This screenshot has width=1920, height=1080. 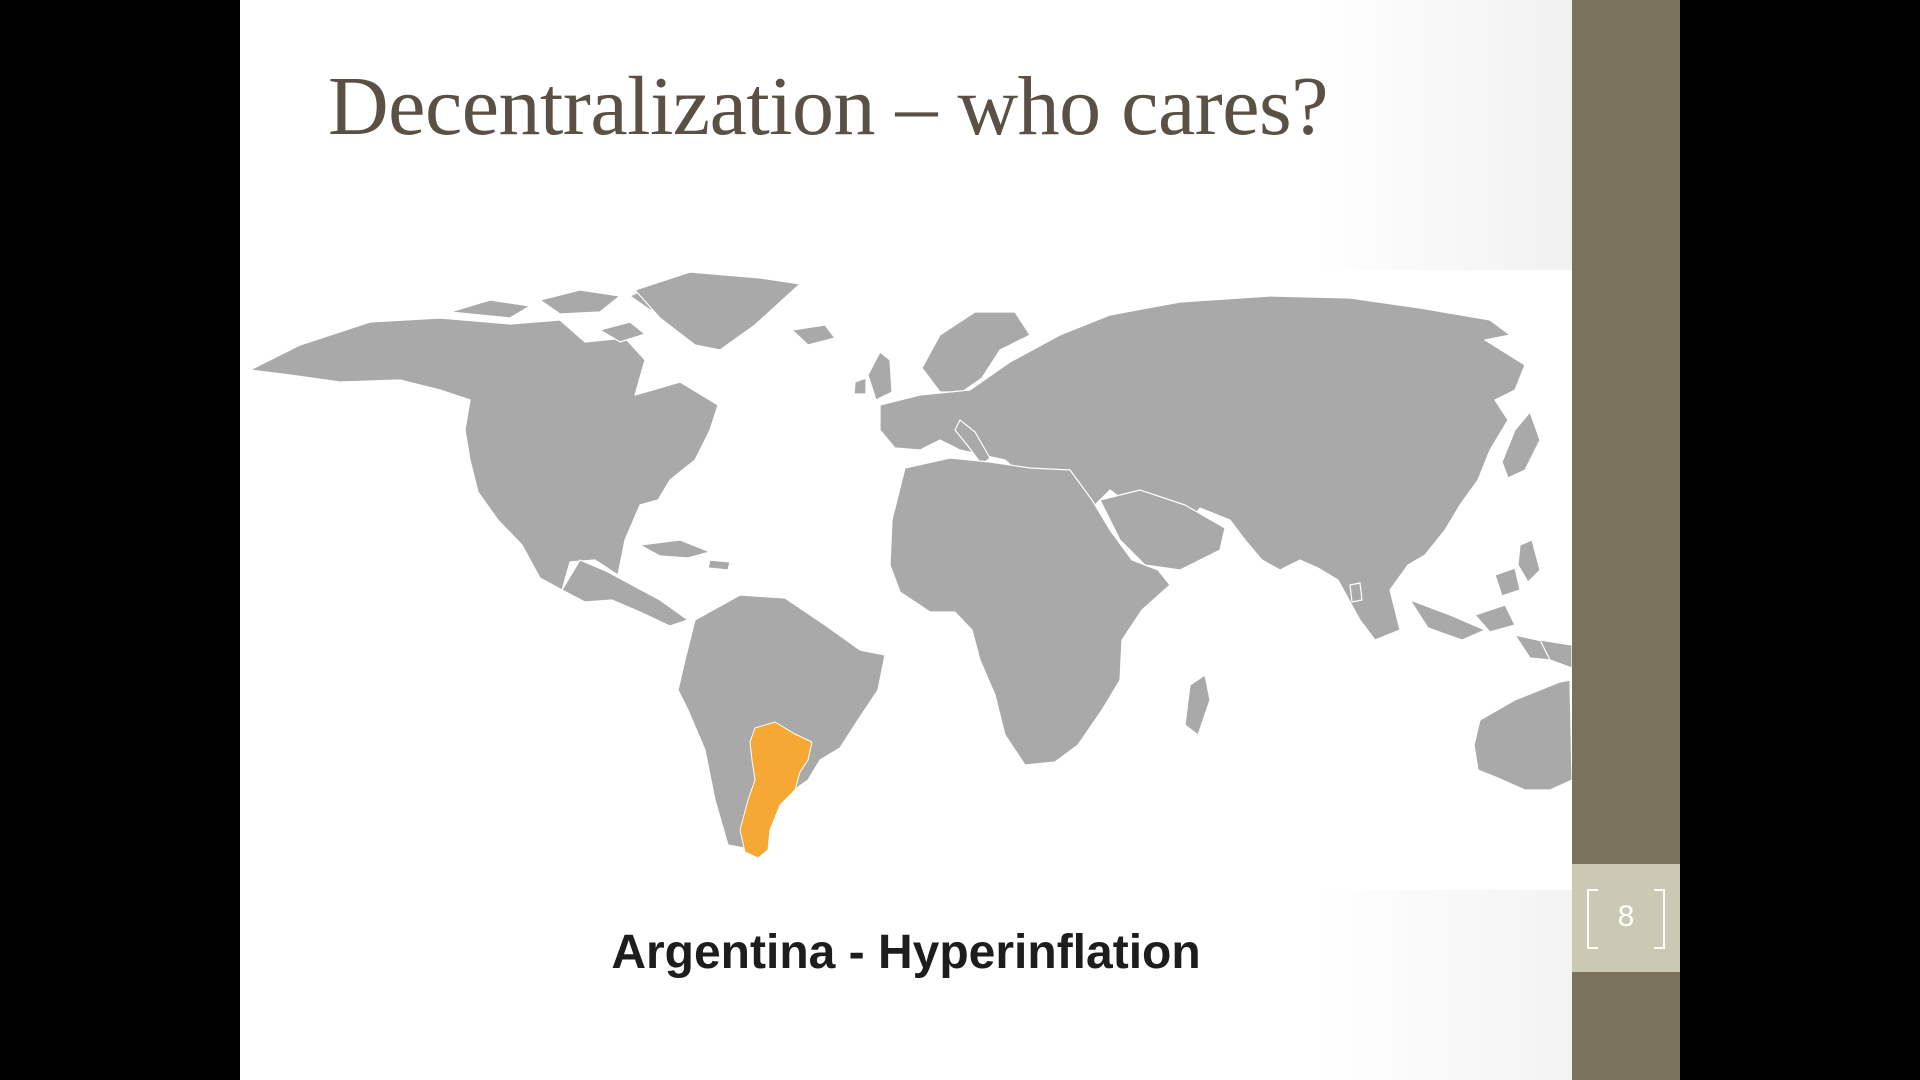 What do you see at coordinates (1197, 705) in the screenshot?
I see `madagascar` at bounding box center [1197, 705].